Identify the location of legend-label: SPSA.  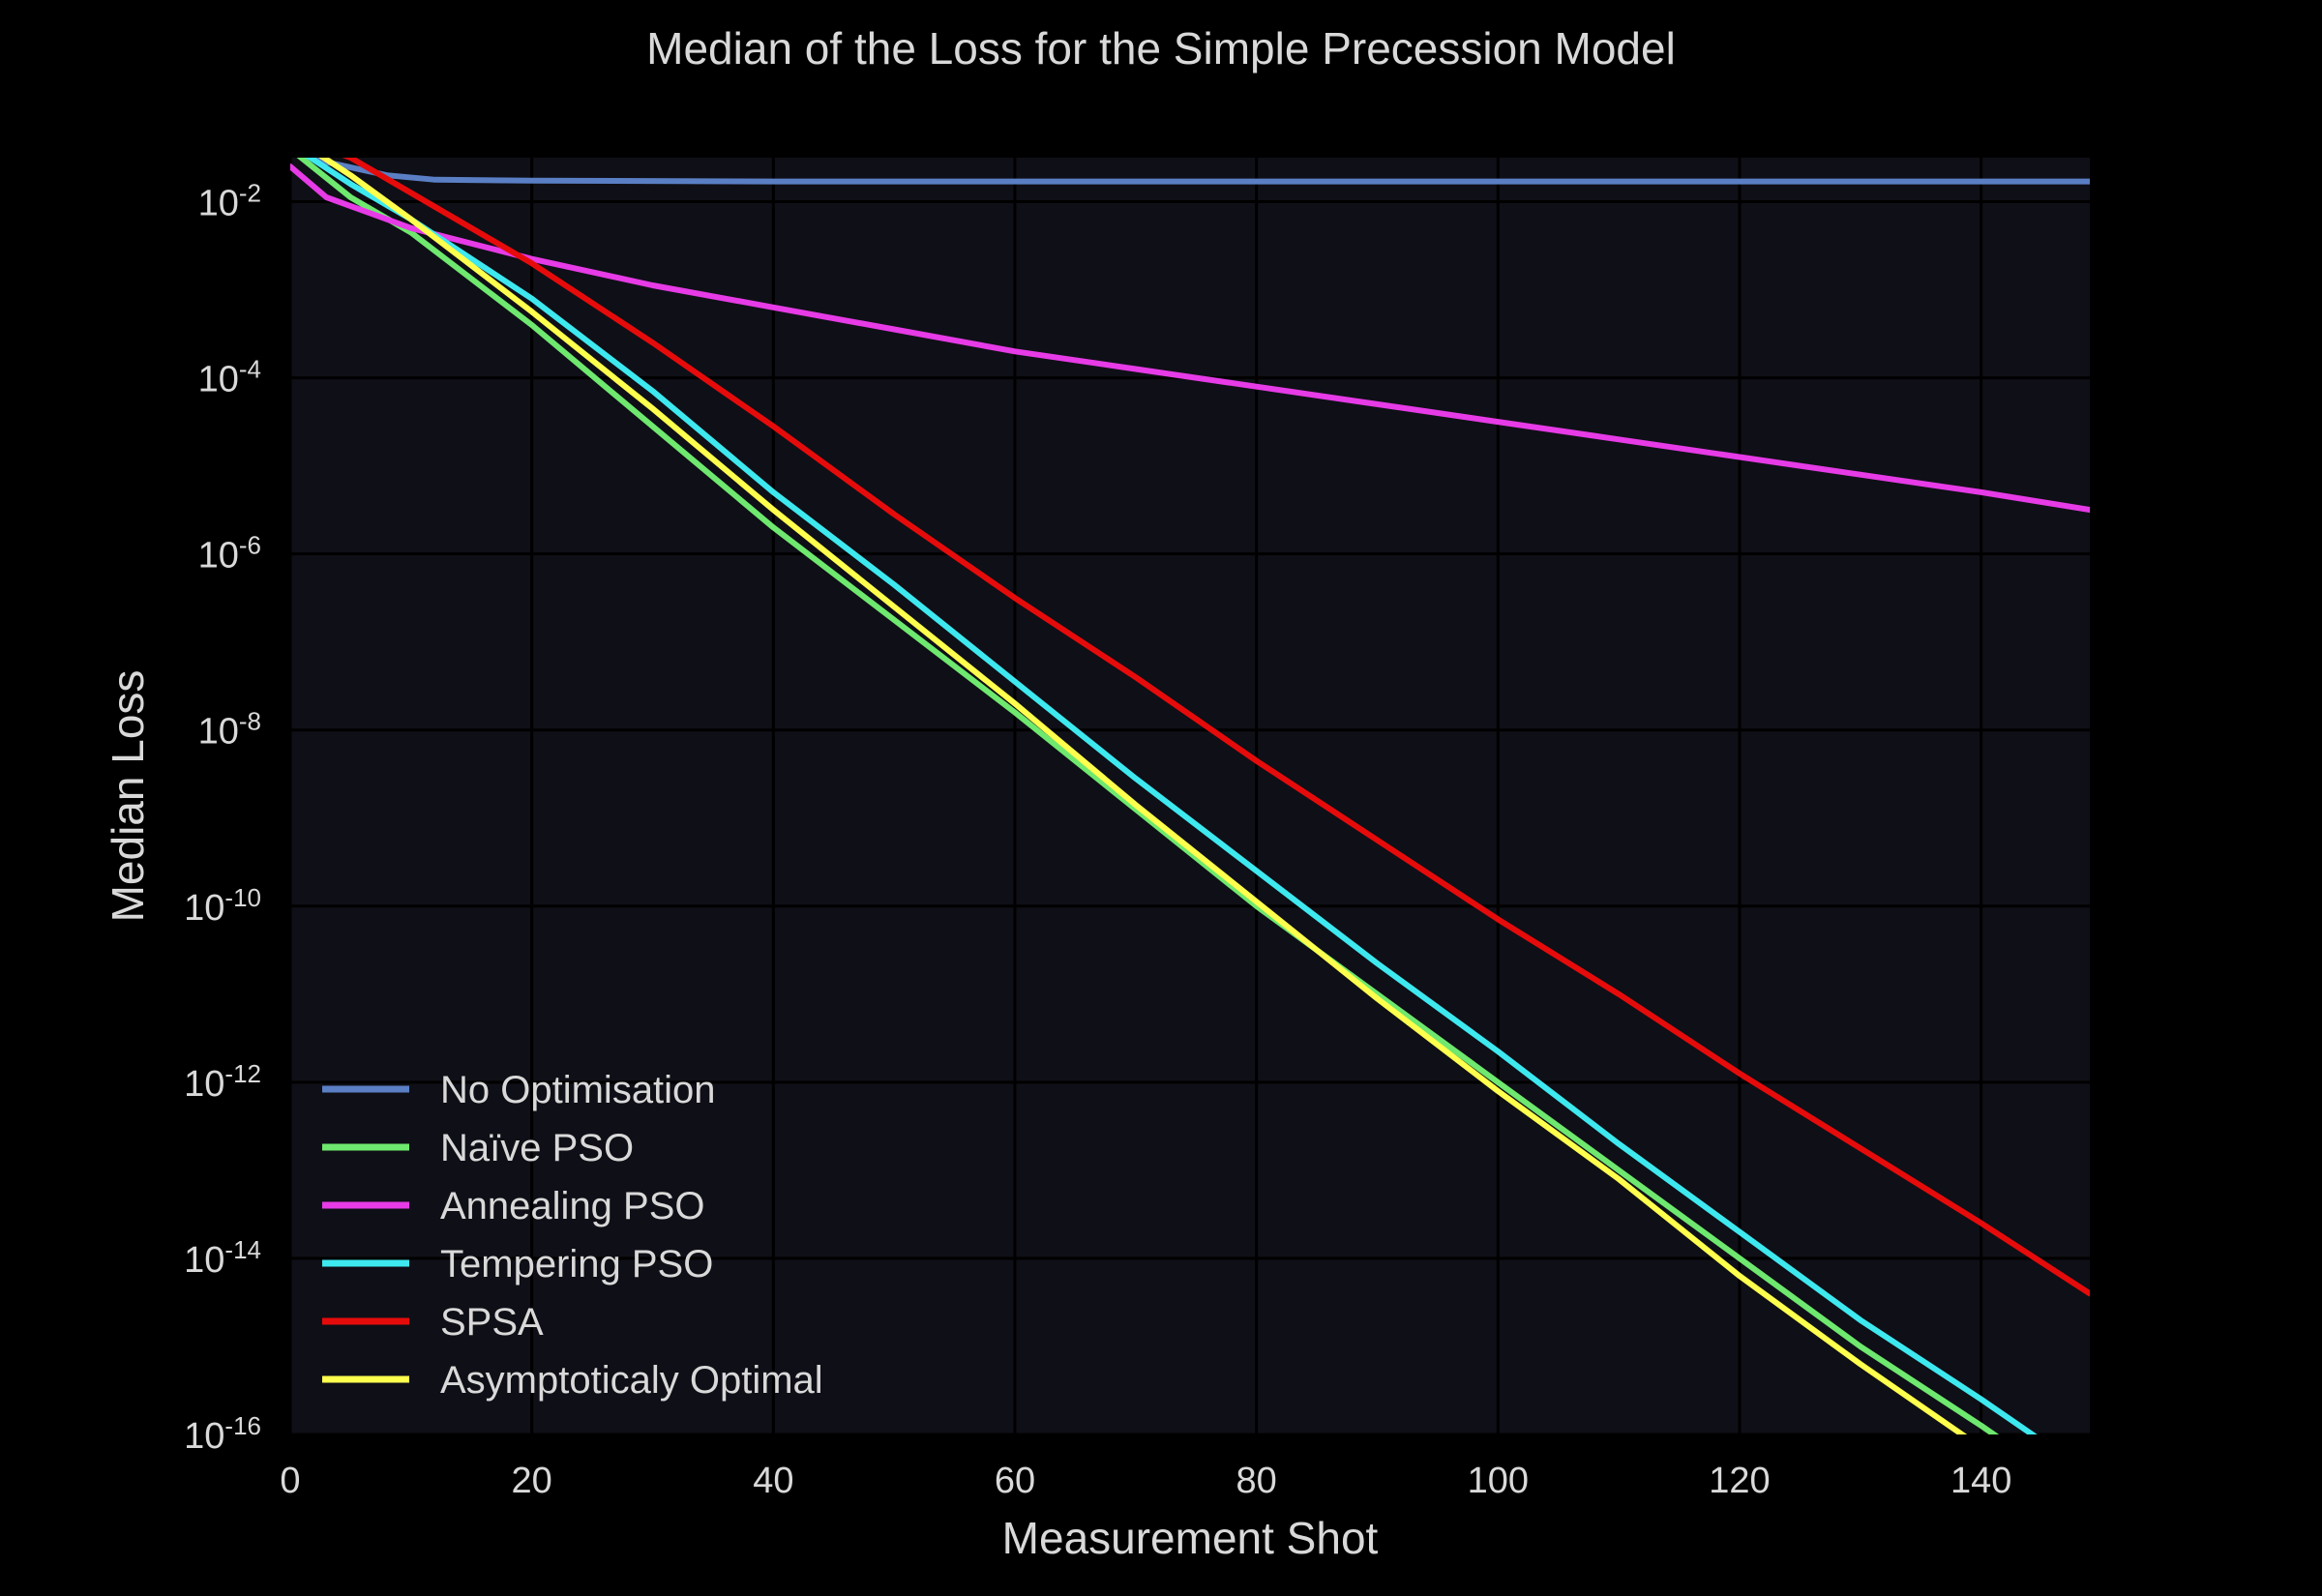
(492, 1322).